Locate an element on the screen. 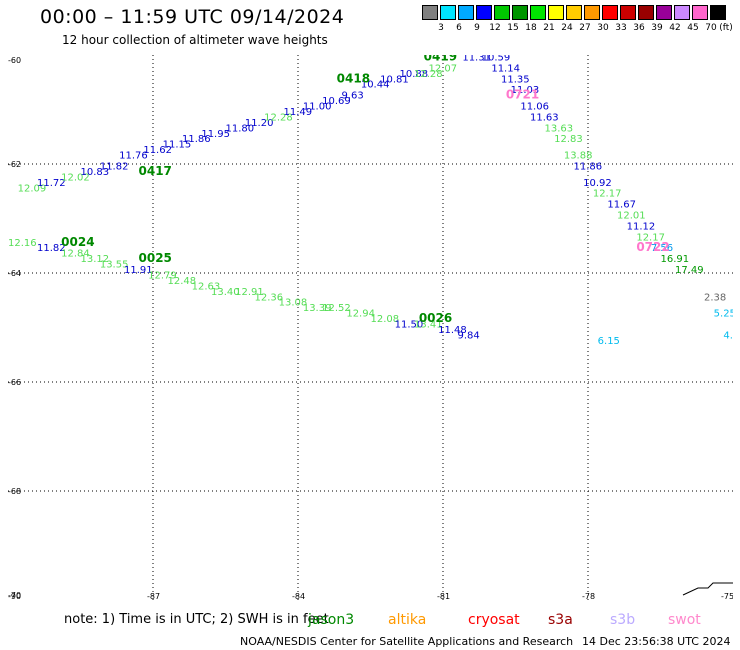 The width and height of the screenshot is (740, 650). wave-height-value: 11.80 is located at coordinates (240, 128).